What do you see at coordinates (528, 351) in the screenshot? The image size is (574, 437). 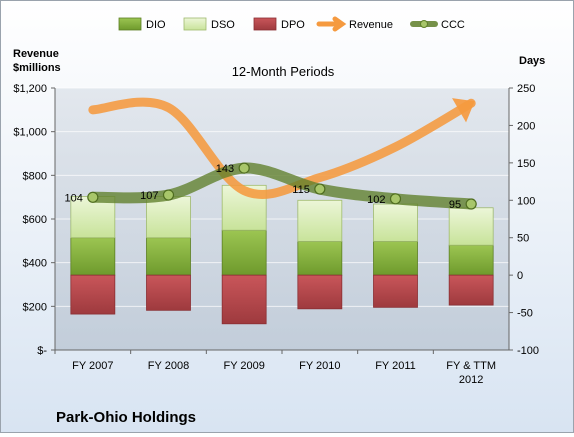 I see `right-tick-label: -100` at bounding box center [528, 351].